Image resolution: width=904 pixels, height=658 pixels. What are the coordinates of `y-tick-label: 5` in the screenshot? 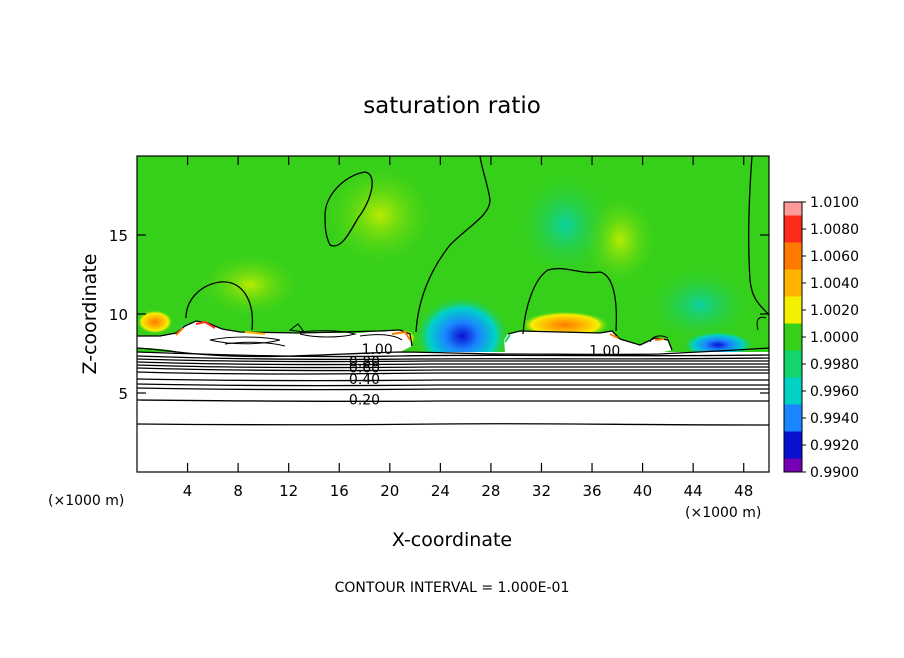 It's located at (123, 394).